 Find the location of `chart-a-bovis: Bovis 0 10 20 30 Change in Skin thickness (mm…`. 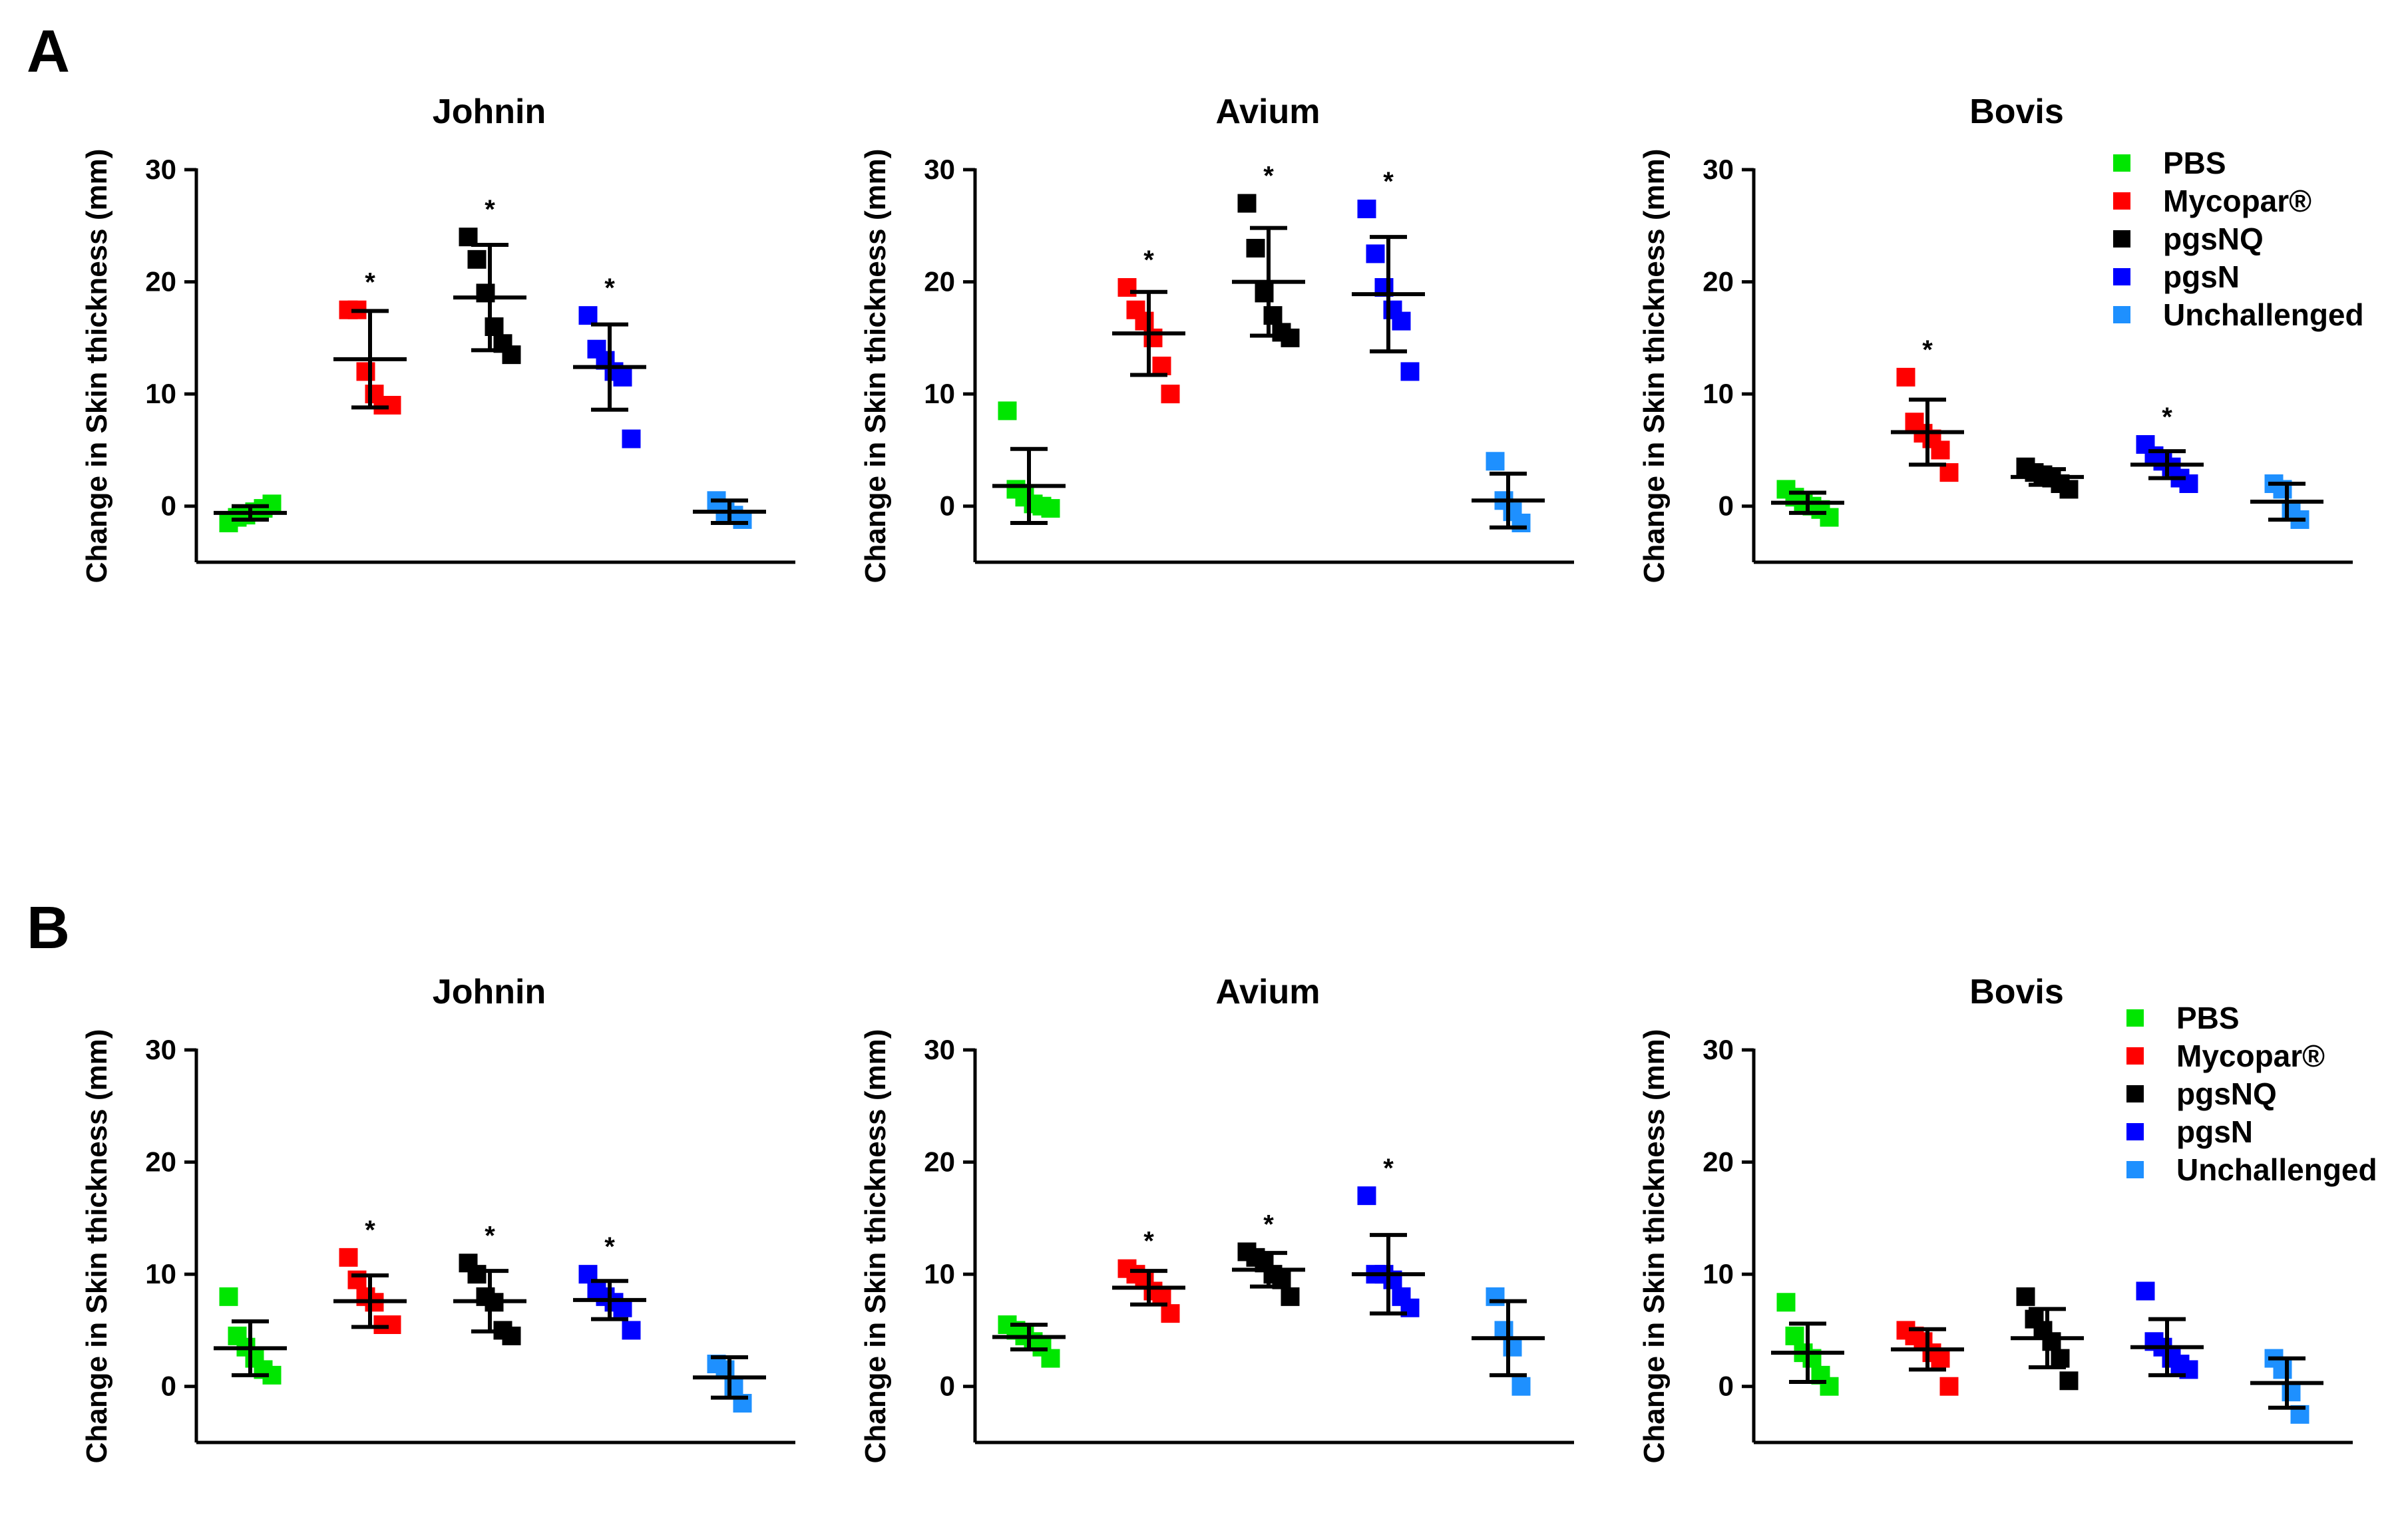

chart-a-bovis: Bovis 0 10 20 30 Change in Skin thickness (mm… is located at coordinates (2001, 337).